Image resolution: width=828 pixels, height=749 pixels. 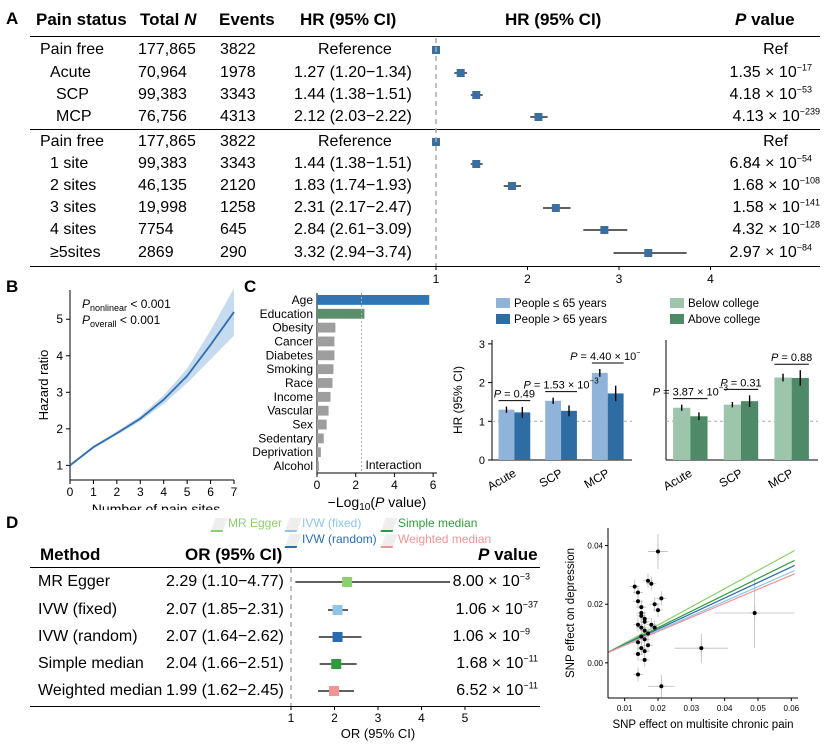 What do you see at coordinates (282, 452) in the screenshot?
I see `category-label: Deprivation` at bounding box center [282, 452].